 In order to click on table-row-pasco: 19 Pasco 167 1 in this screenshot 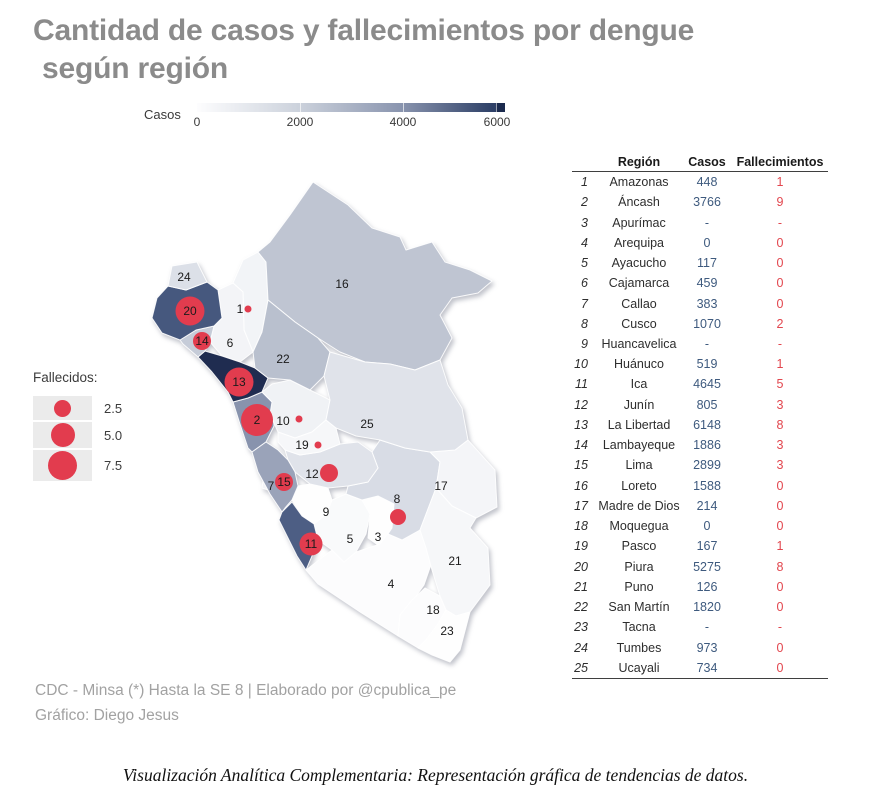, I will do `click(700, 546)`.